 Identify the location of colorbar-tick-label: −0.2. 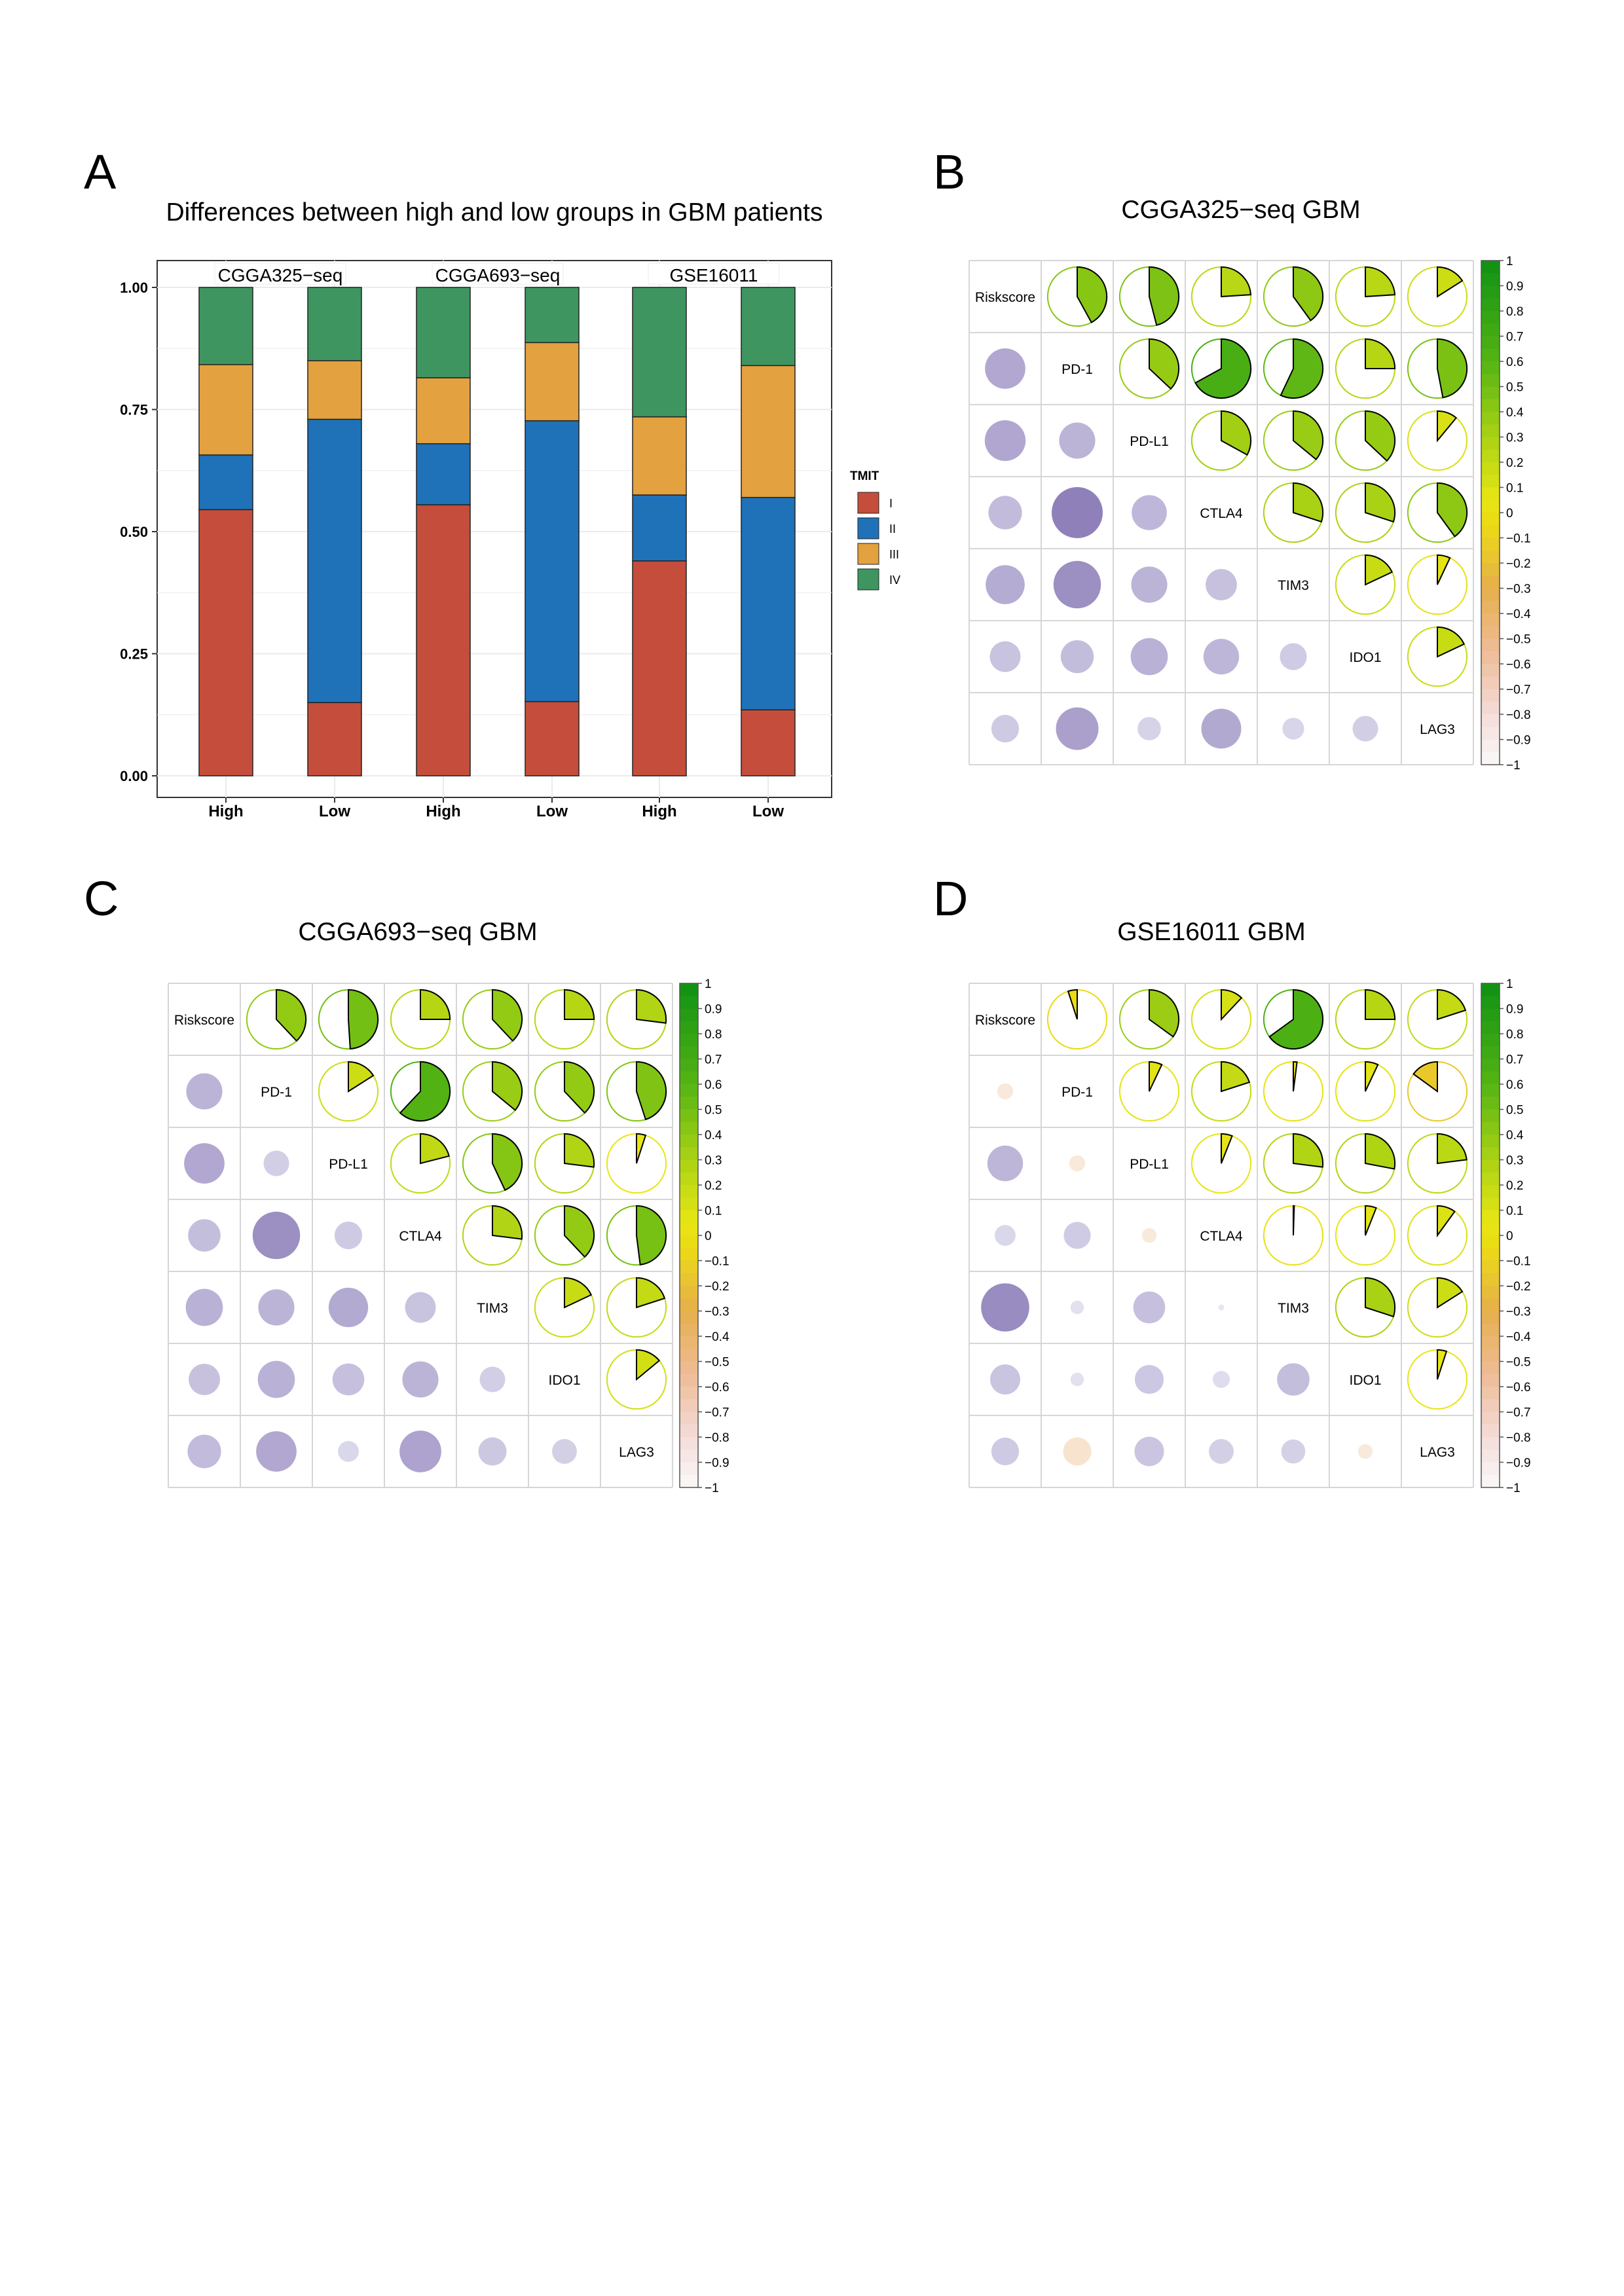
(1518, 564).